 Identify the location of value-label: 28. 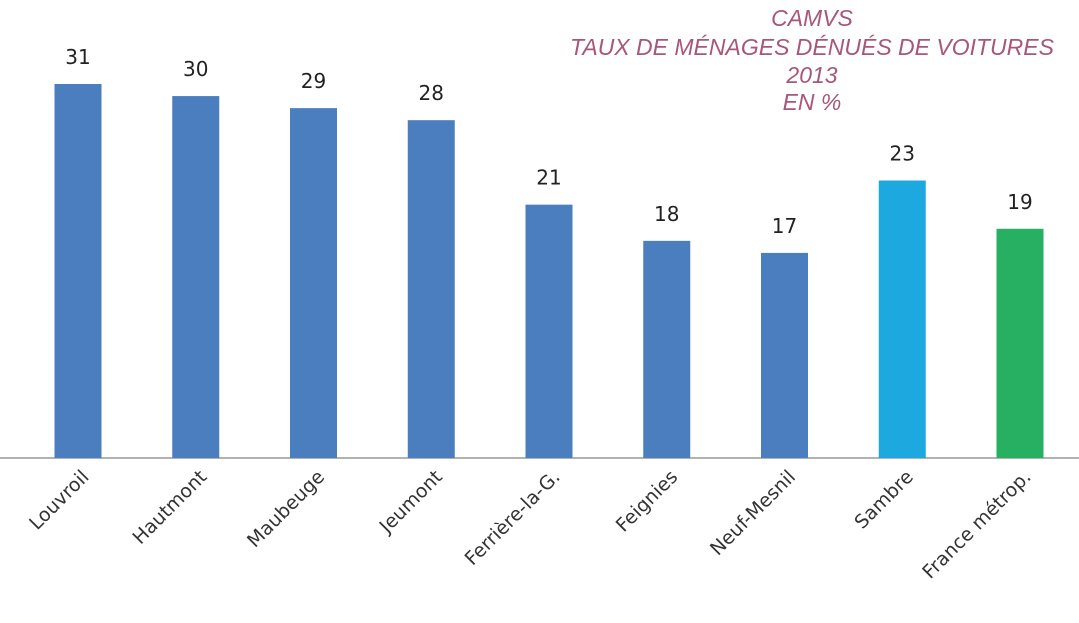
(431, 93).